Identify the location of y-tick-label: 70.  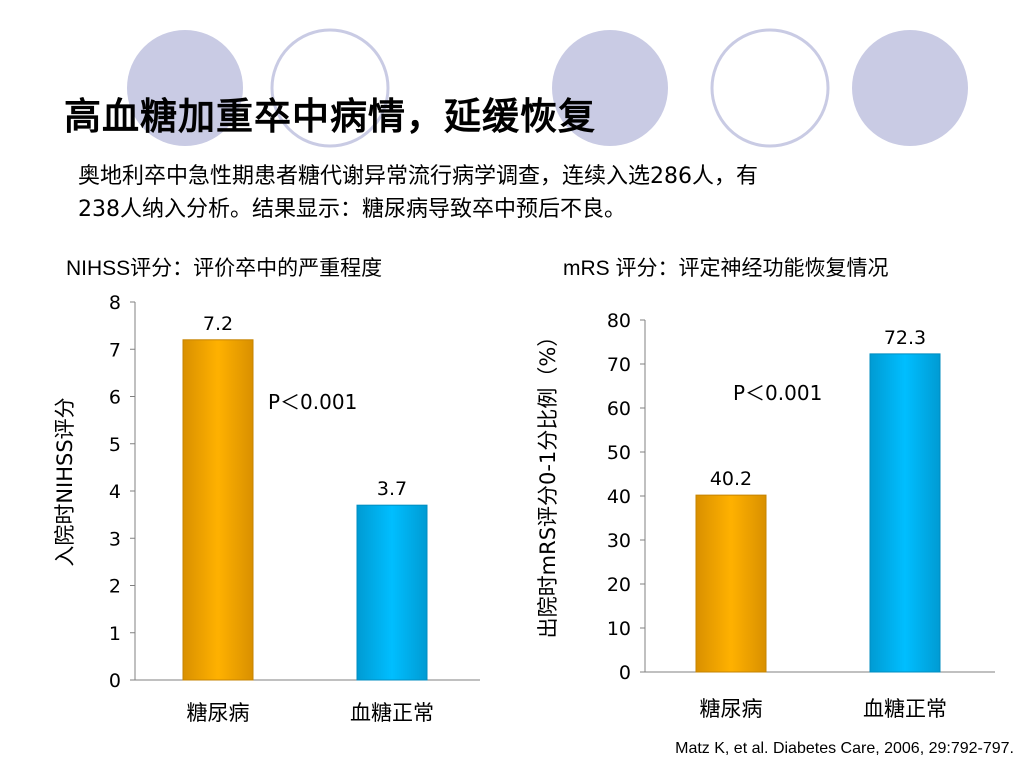
(619, 365).